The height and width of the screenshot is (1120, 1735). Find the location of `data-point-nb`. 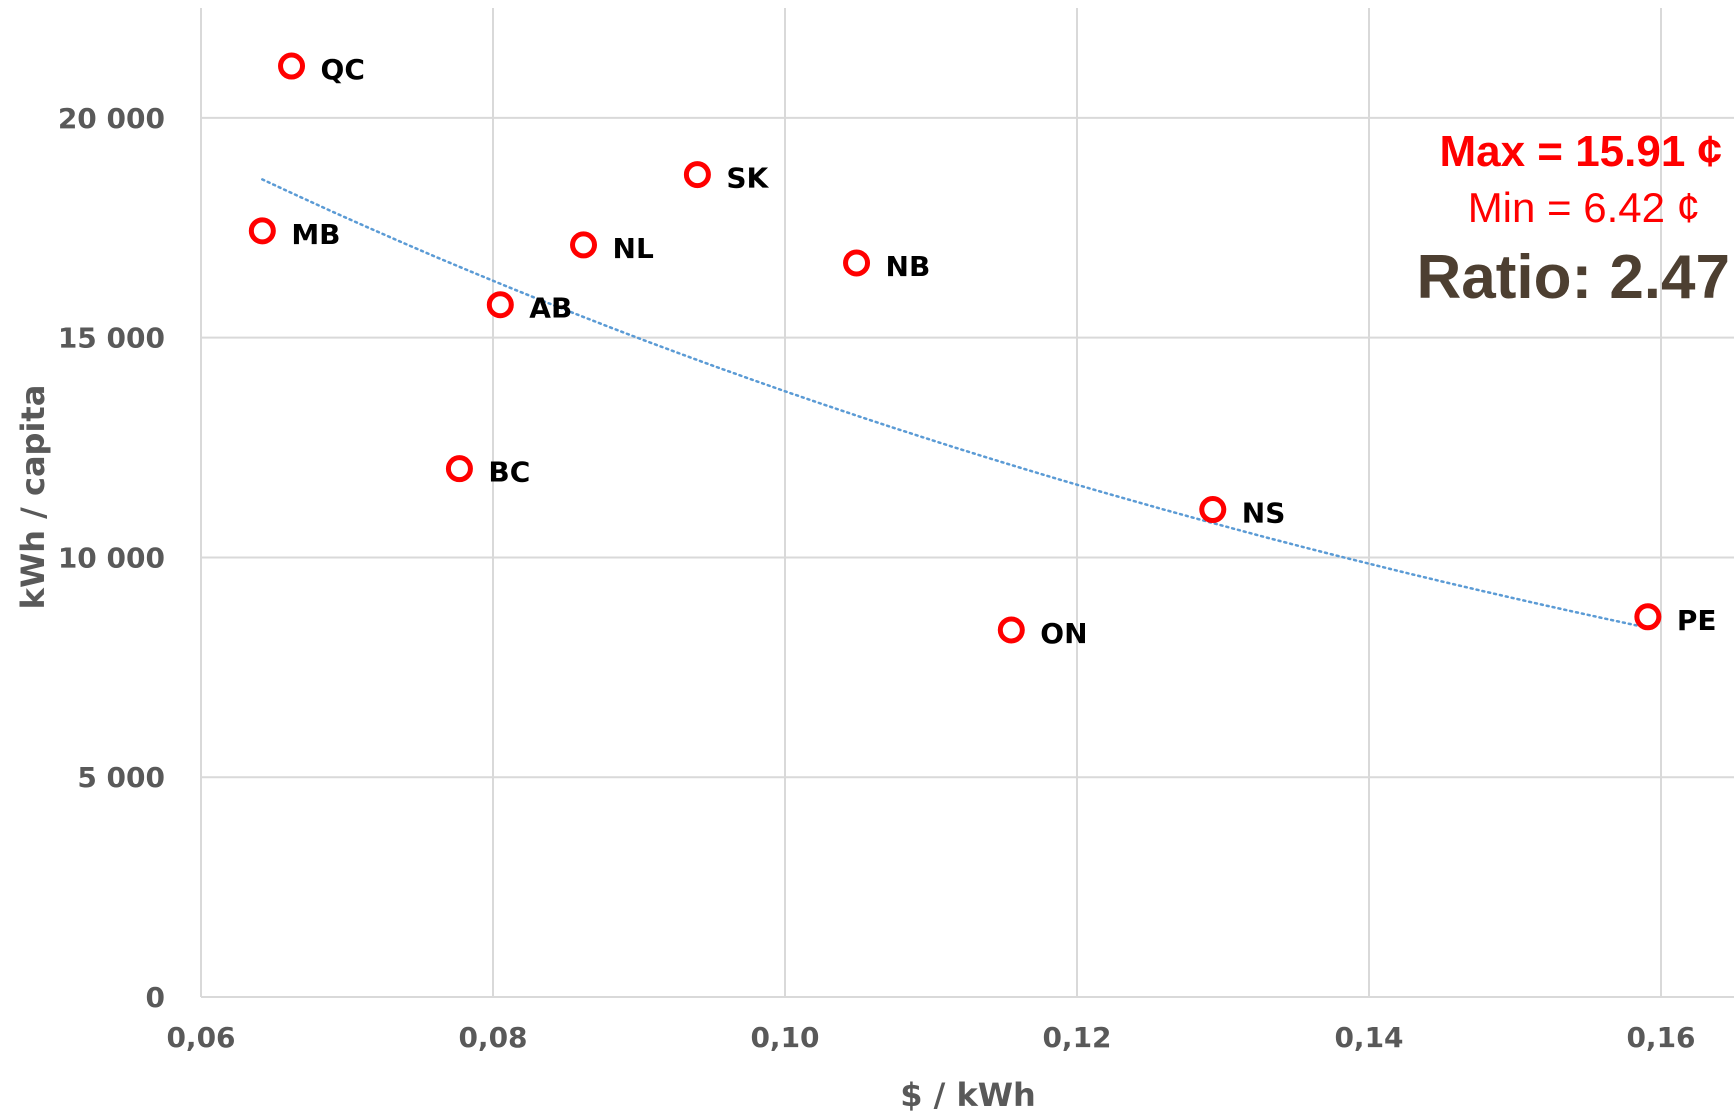

data-point-nb is located at coordinates (857, 263).